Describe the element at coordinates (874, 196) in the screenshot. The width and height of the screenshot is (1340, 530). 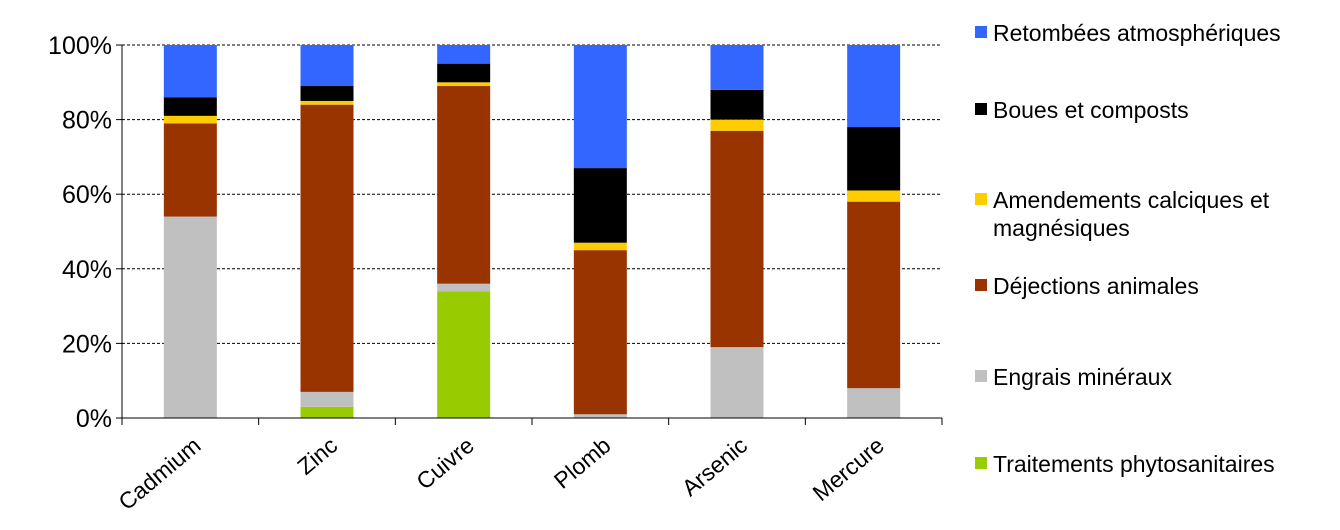
I see `bar-segment-mercure-amendements-calciques-et-magnesiques` at that location.